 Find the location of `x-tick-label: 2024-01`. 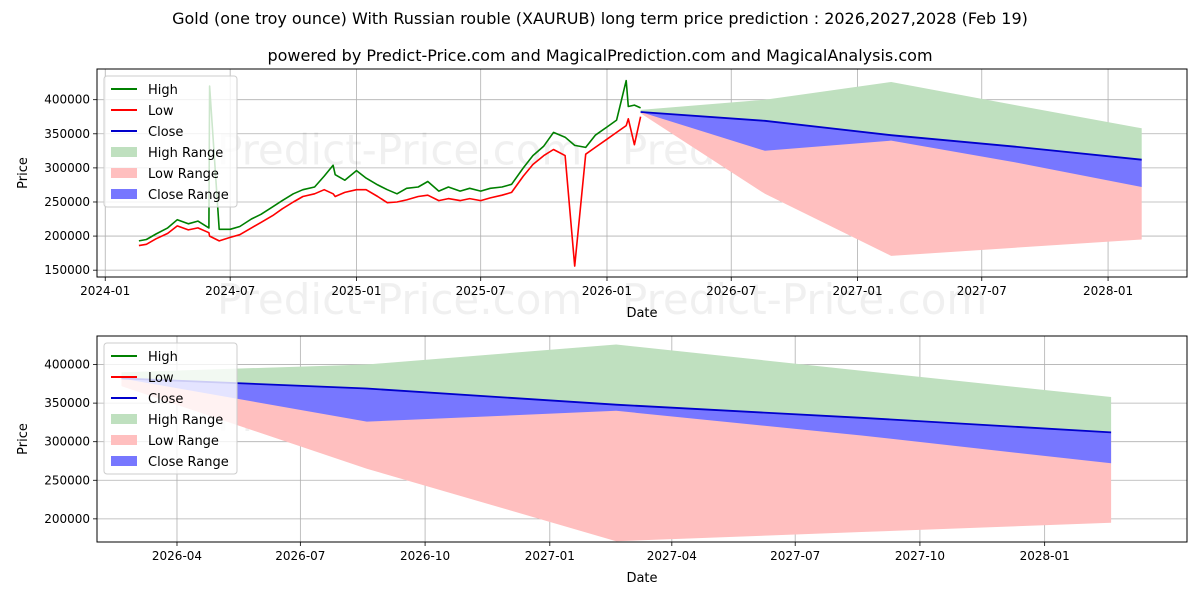

x-tick-label: 2024-01 is located at coordinates (105, 291).